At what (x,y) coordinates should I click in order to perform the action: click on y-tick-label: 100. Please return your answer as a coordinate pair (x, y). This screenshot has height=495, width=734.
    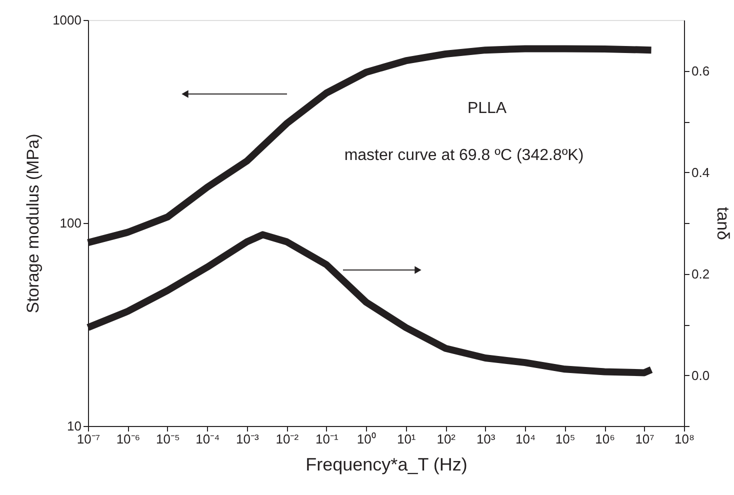
    Looking at the image, I should click on (71, 223).